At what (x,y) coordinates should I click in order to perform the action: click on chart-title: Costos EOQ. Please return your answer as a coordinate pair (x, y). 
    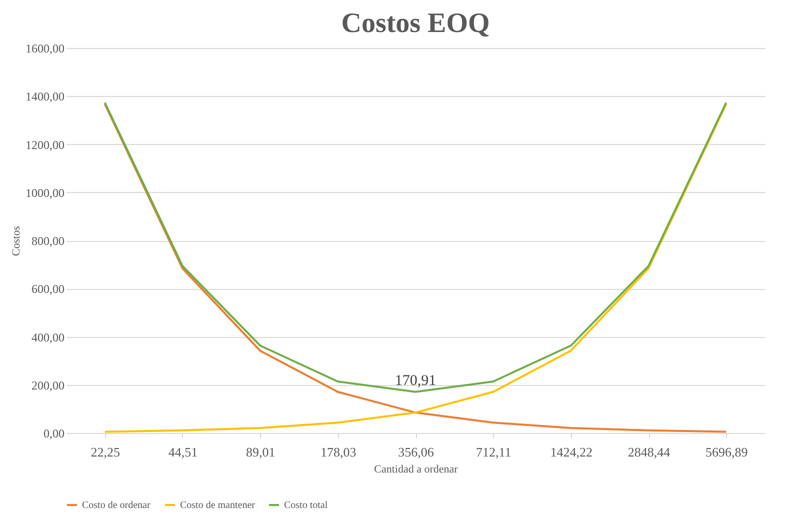
    Looking at the image, I should click on (415, 23).